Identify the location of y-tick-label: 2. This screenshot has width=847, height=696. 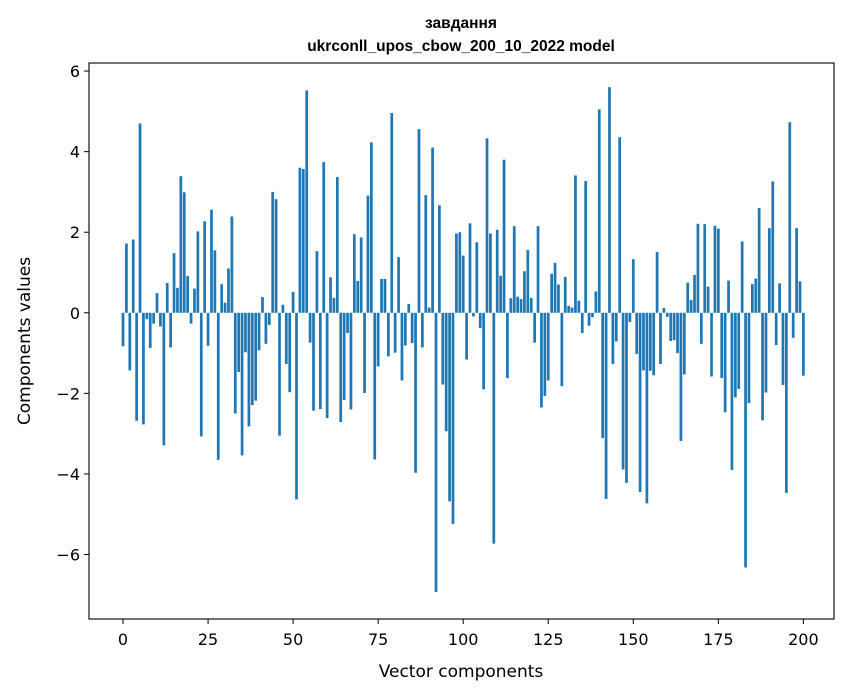
(75, 232).